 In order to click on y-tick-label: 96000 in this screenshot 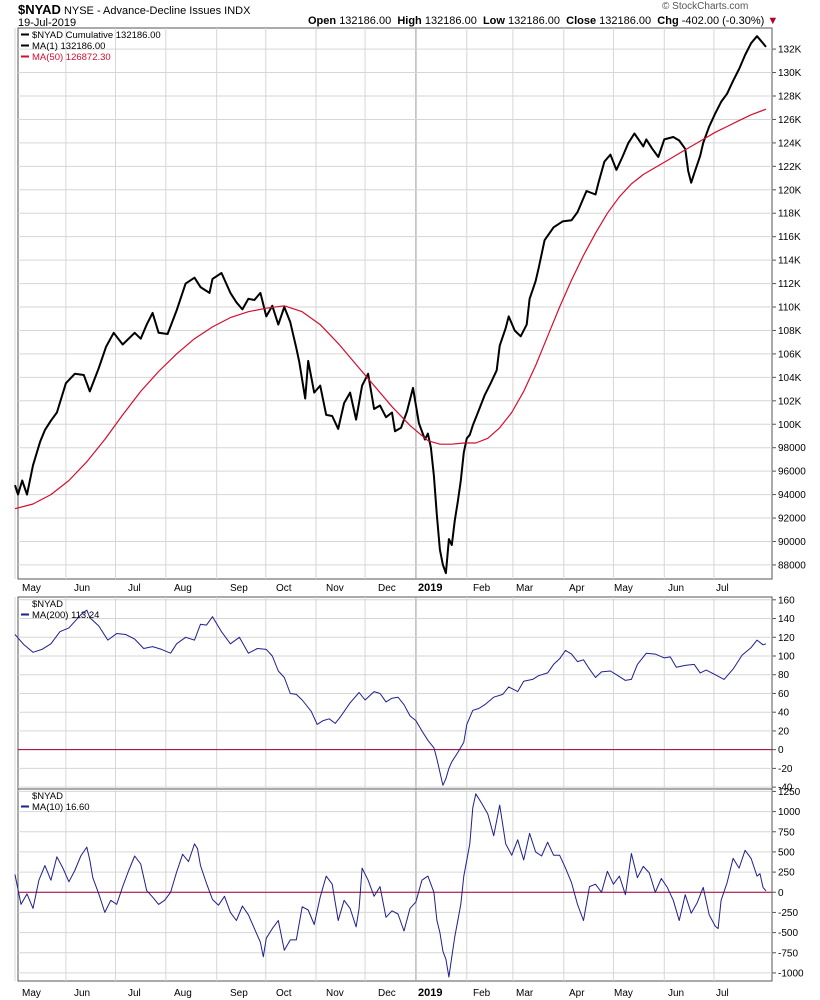, I will do `click(792, 472)`.